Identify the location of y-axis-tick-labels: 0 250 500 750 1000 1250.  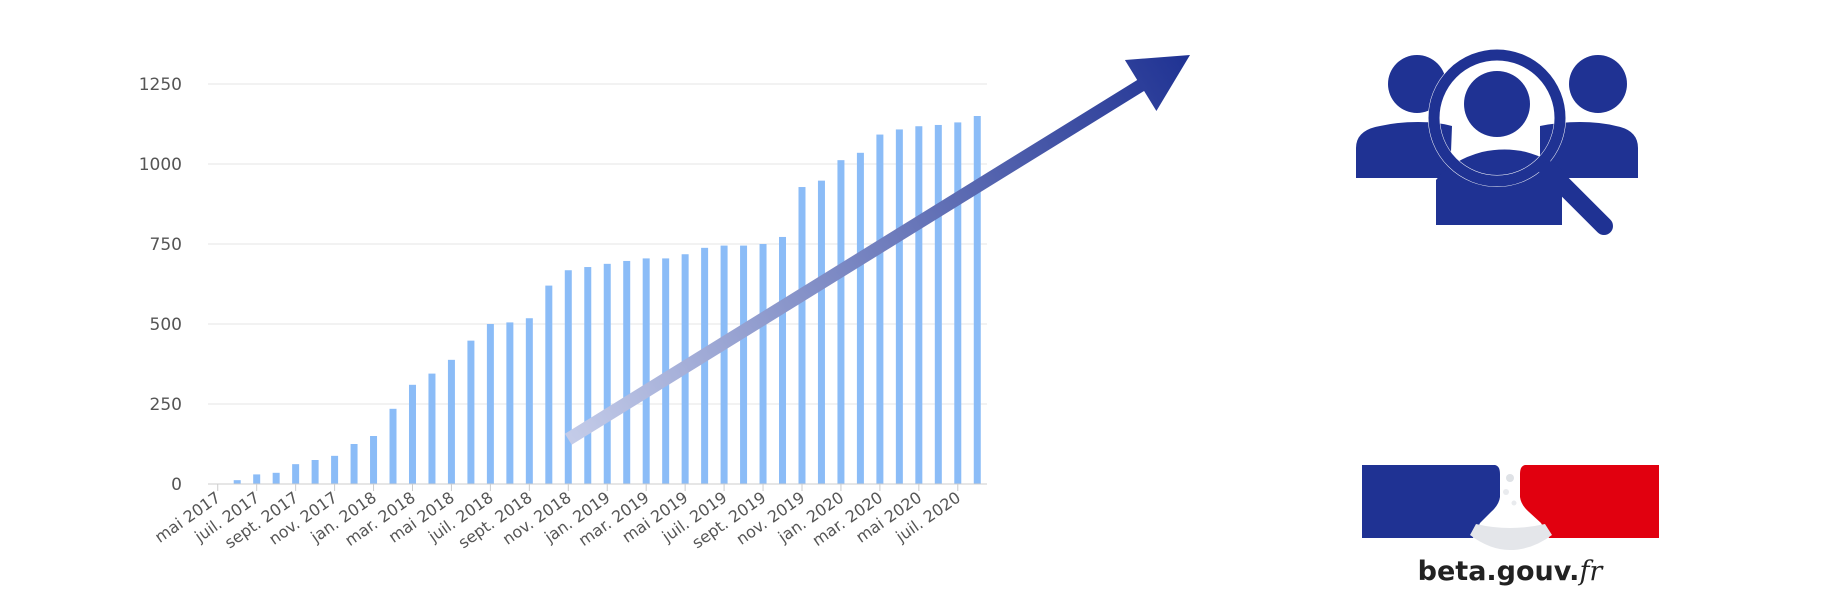
(160, 285).